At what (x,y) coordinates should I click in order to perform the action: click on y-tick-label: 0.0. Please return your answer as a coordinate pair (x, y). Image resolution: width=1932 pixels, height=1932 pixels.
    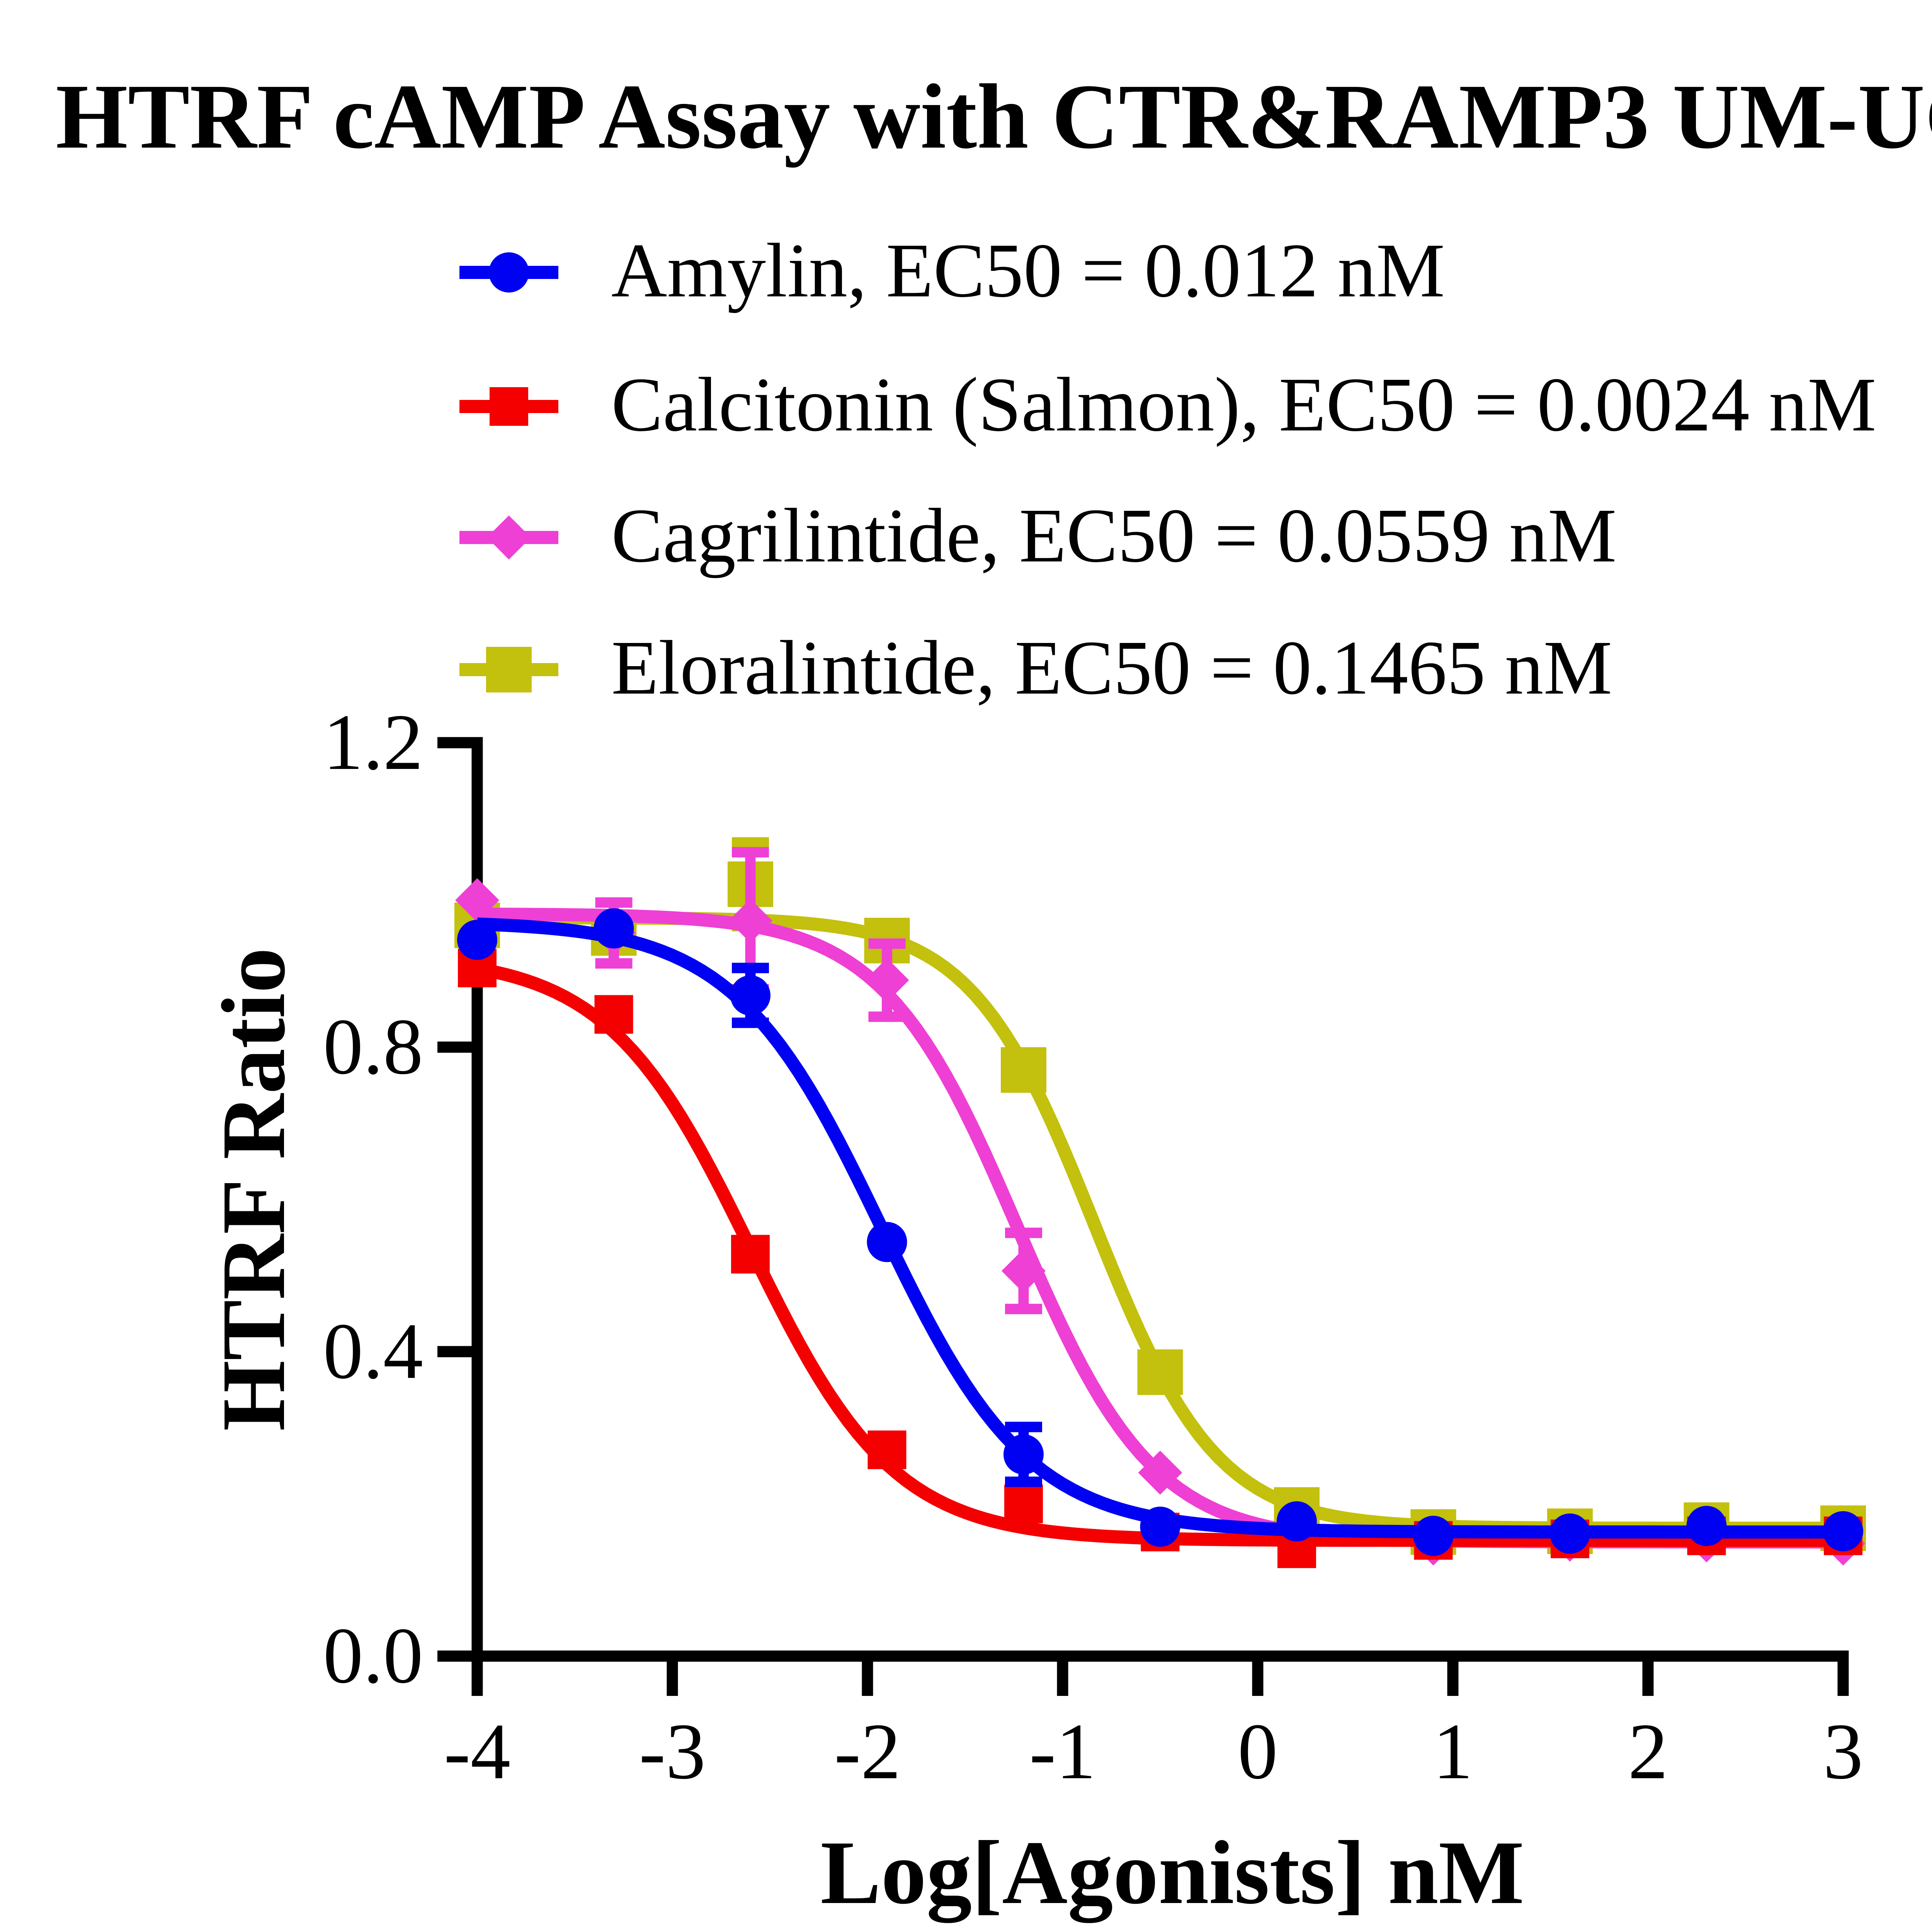
    Looking at the image, I should click on (373, 1656).